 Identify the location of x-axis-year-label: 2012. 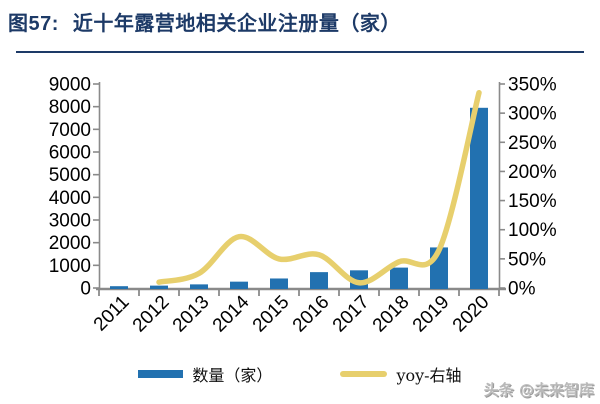
(151, 314).